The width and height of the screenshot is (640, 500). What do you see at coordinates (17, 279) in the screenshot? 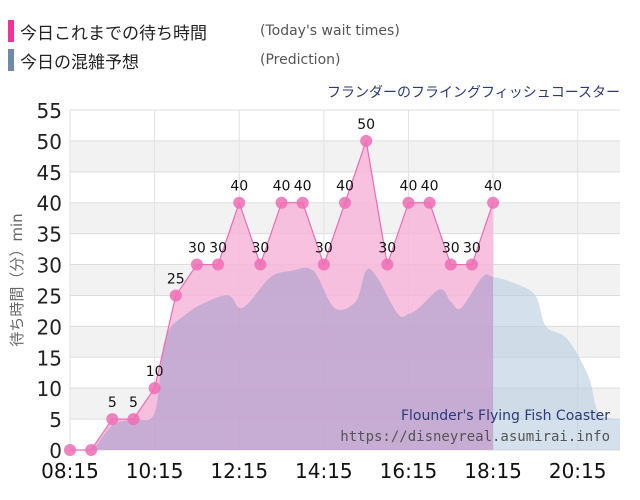
I see `y-axis-label: 待ち時間（分）min` at bounding box center [17, 279].